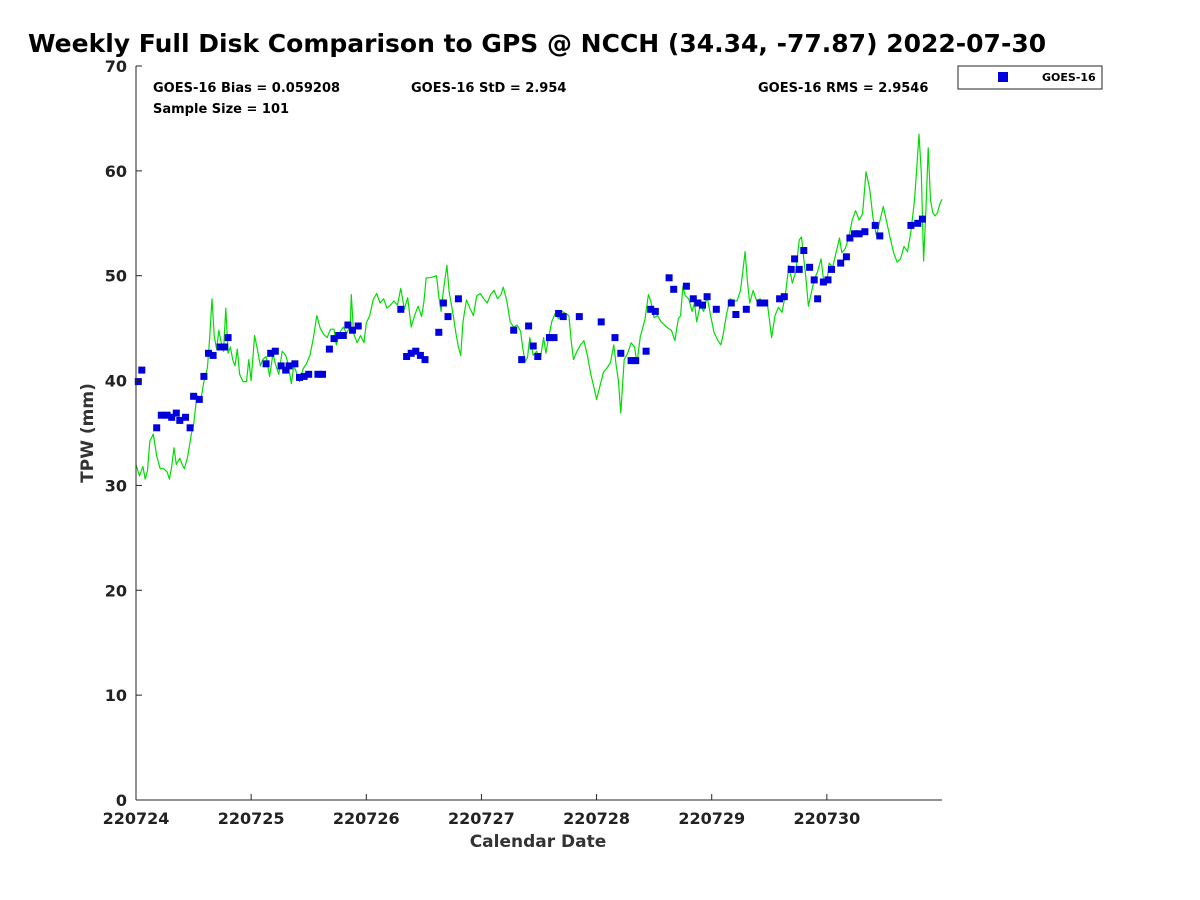 The height and width of the screenshot is (900, 1200). Describe the element at coordinates (136, 818) in the screenshot. I see `x-tick-label: 220724` at that location.